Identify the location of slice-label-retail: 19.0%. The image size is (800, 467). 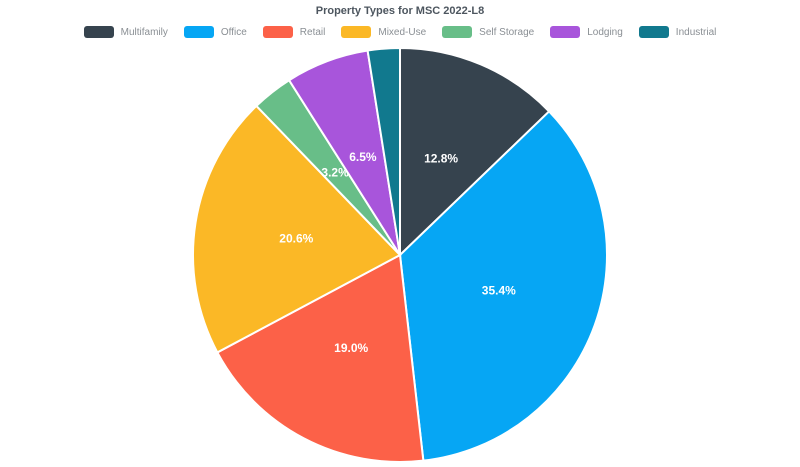
(351, 348).